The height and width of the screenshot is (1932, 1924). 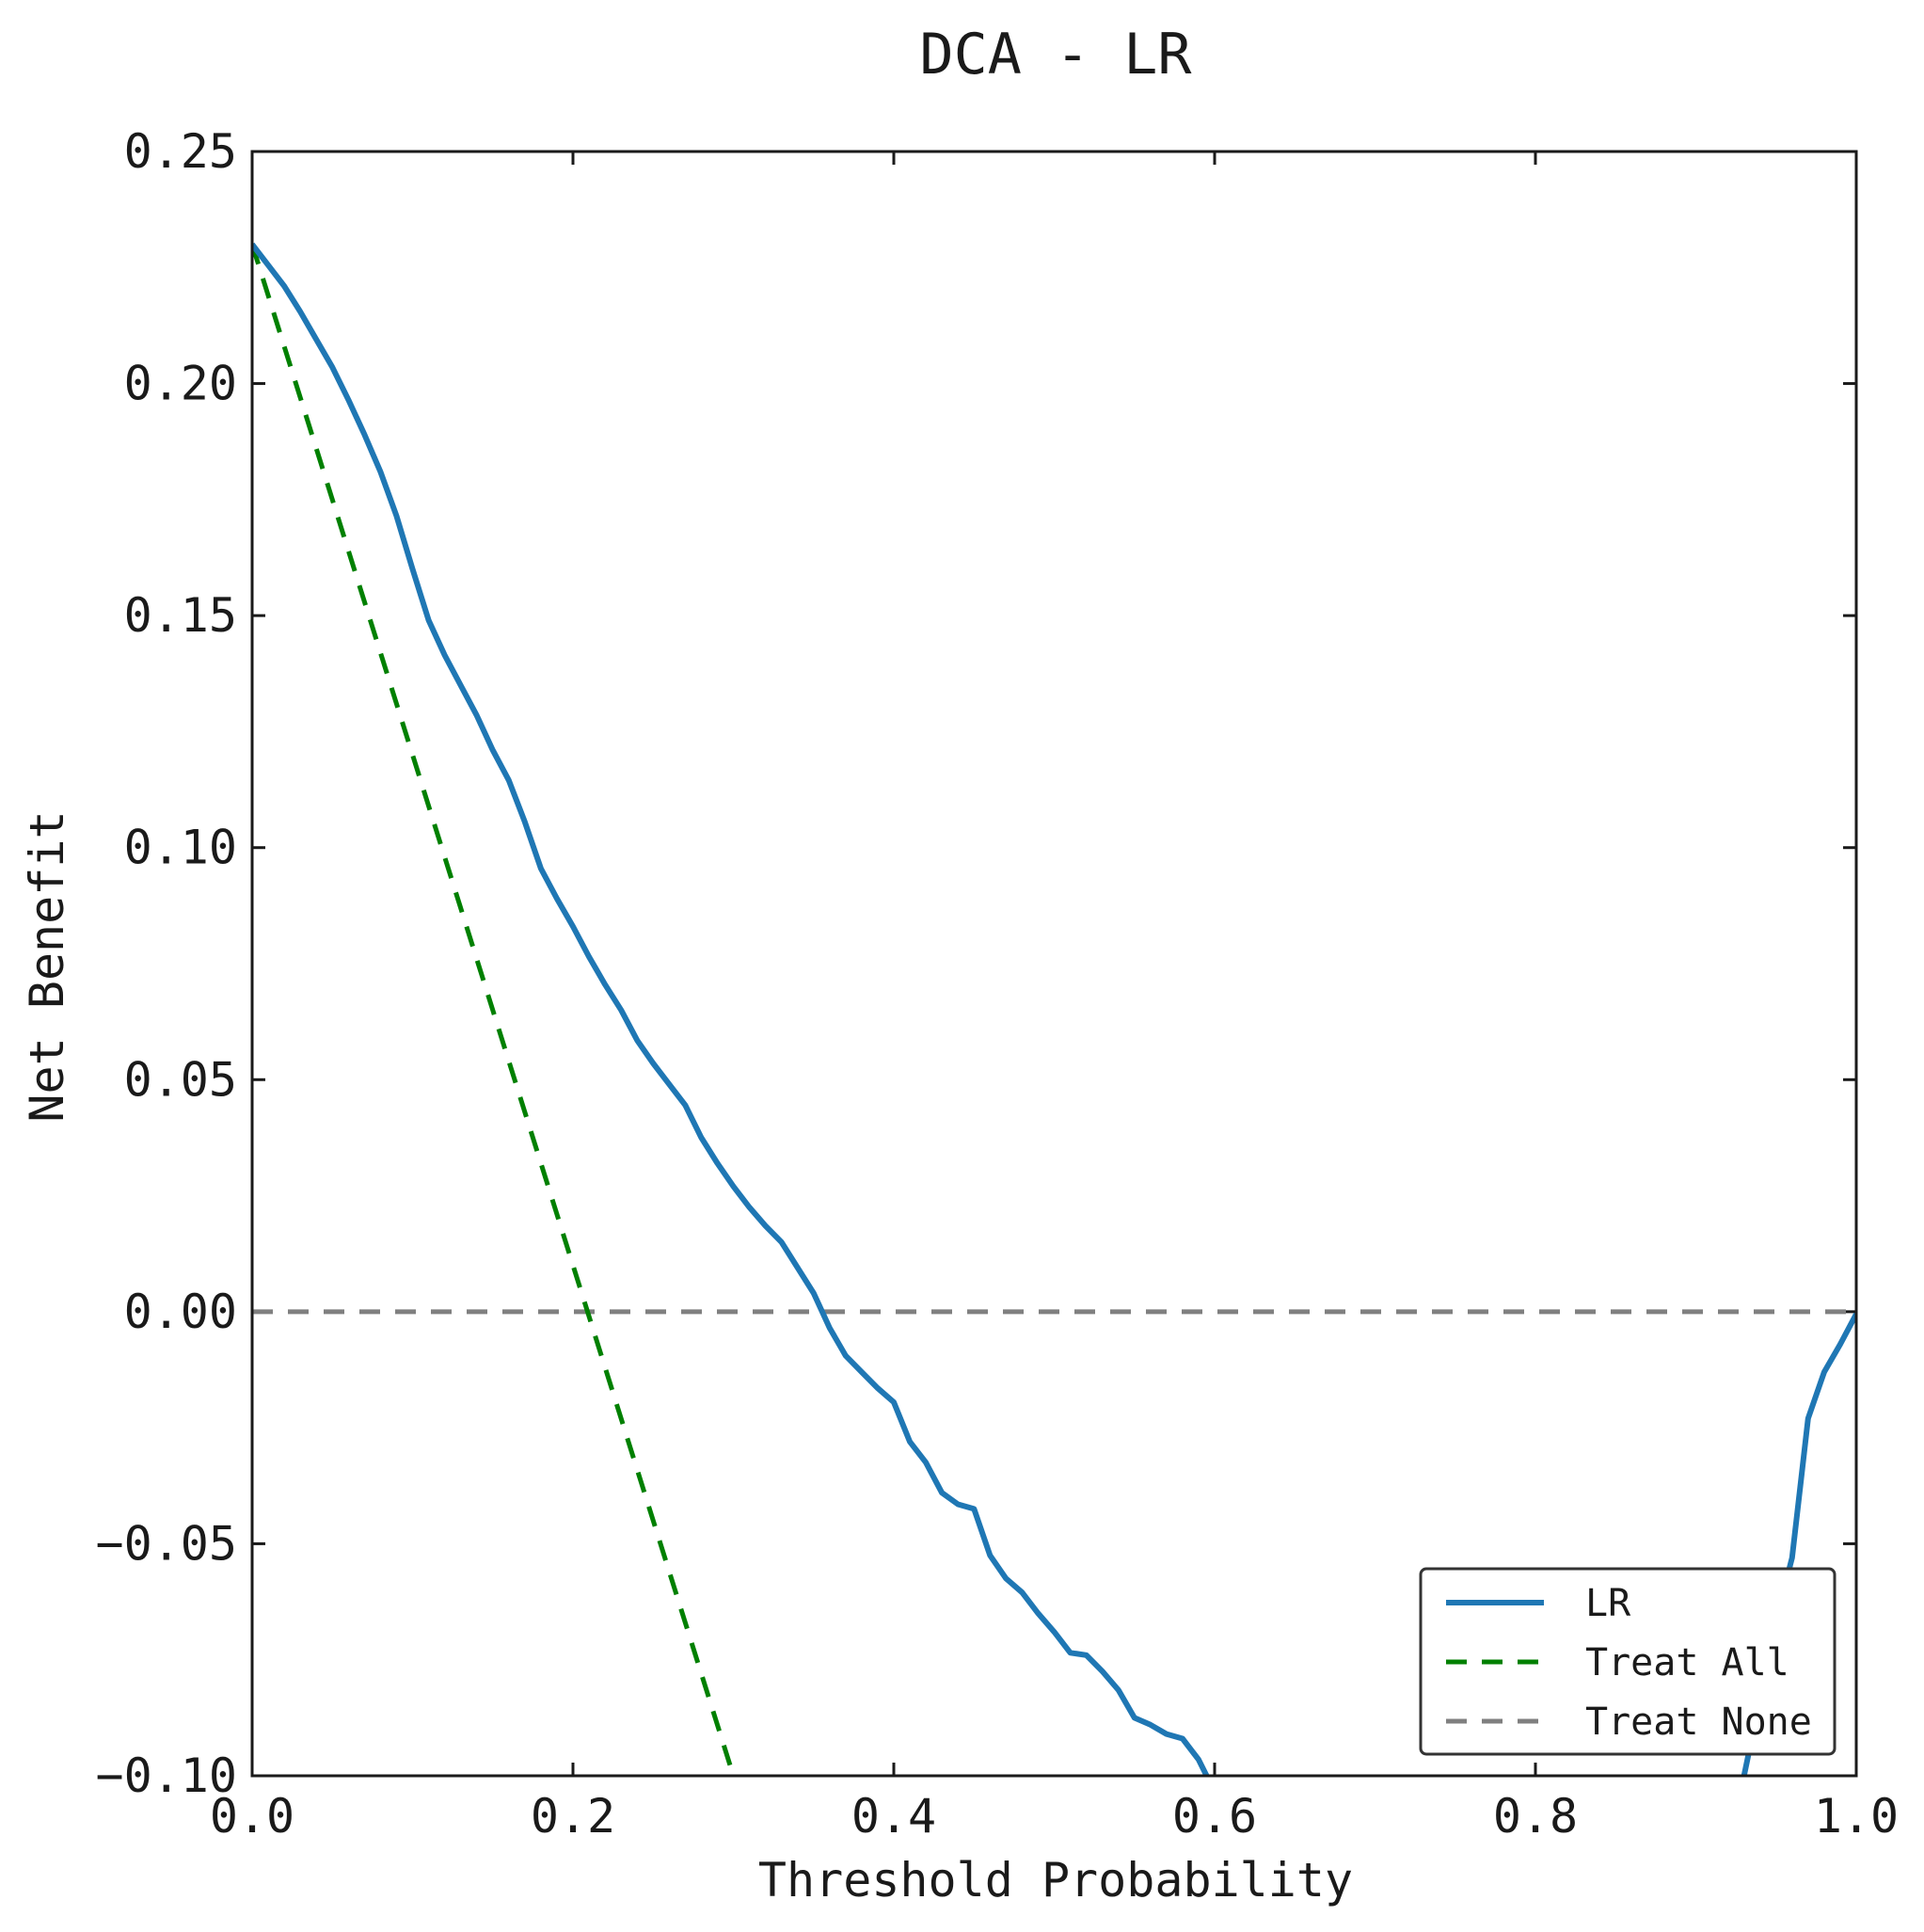 I want to click on y-tick-label: 0.20, so click(x=181, y=384).